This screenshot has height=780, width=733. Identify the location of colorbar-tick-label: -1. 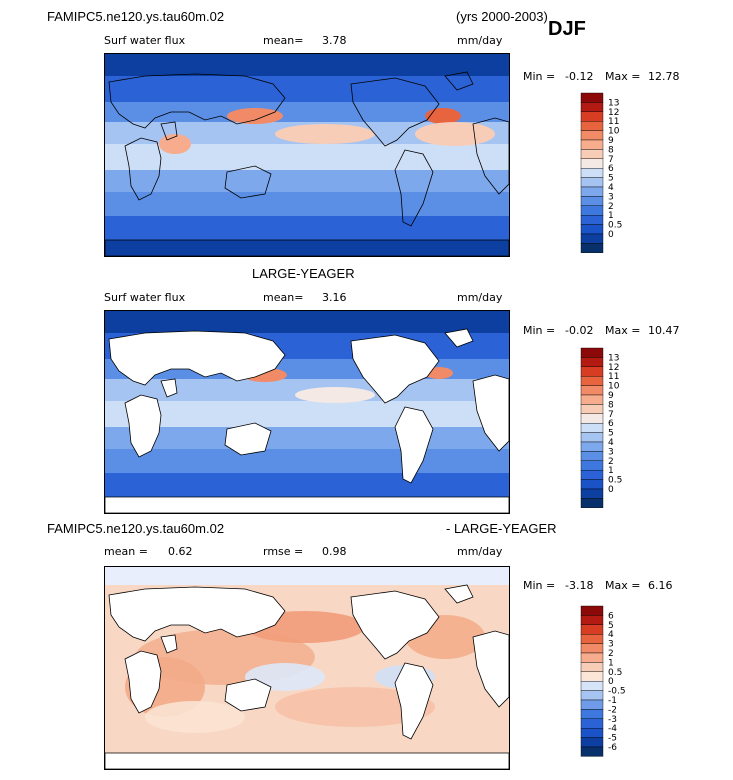
(612, 701).